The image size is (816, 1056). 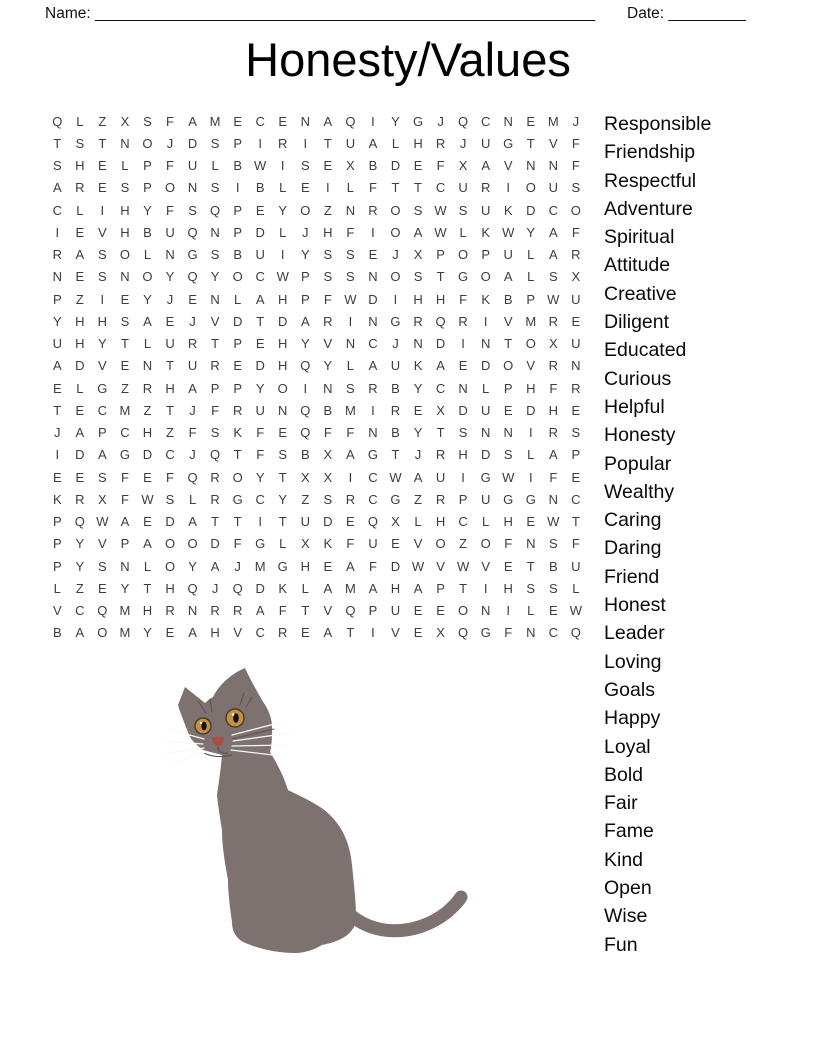 What do you see at coordinates (218, 752) in the screenshot?
I see `cat-mouth` at bounding box center [218, 752].